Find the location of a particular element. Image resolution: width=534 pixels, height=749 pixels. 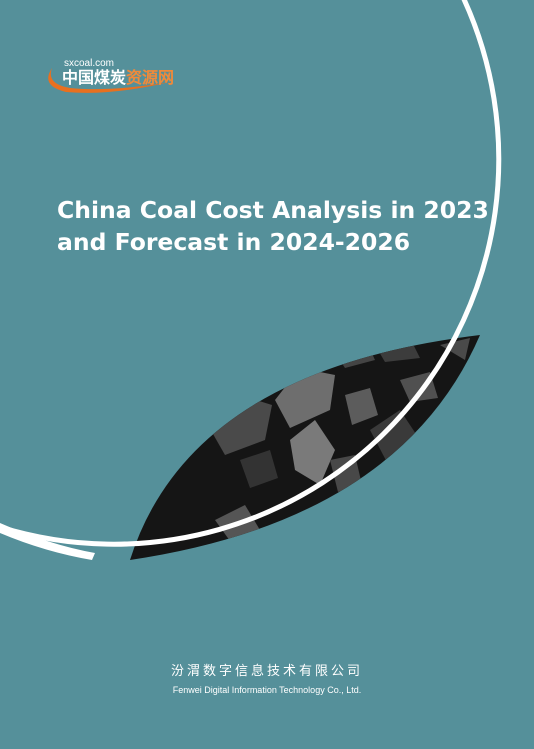

title-line: and Forecast in 2024-2026 is located at coordinates (233, 242).